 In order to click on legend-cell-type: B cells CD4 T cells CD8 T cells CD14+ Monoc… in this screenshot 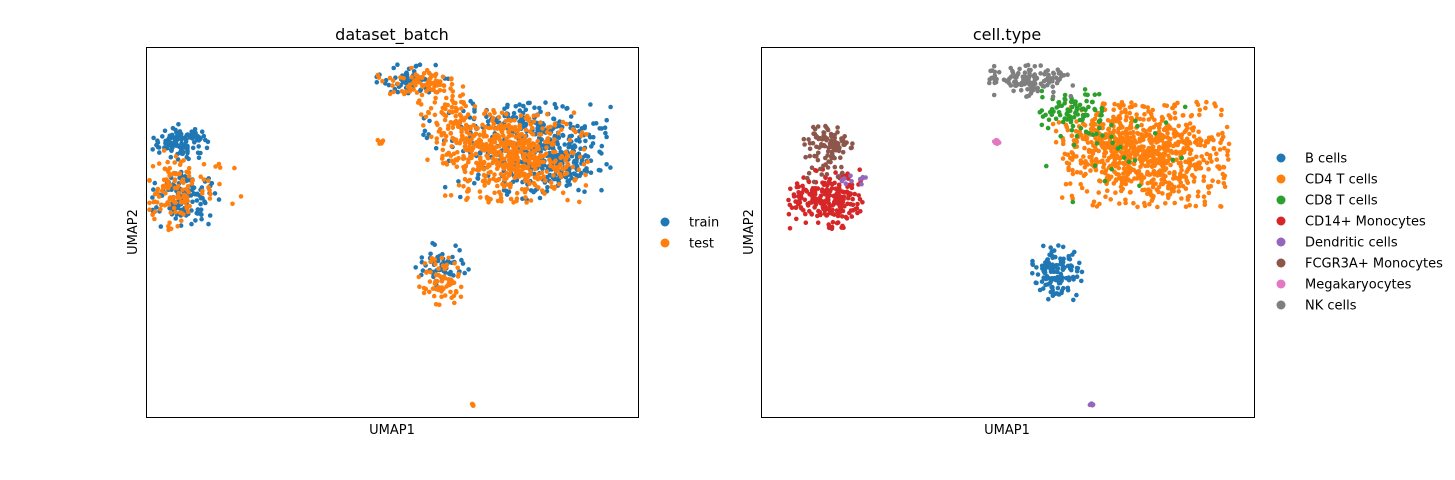, I will do `click(1359, 233)`.